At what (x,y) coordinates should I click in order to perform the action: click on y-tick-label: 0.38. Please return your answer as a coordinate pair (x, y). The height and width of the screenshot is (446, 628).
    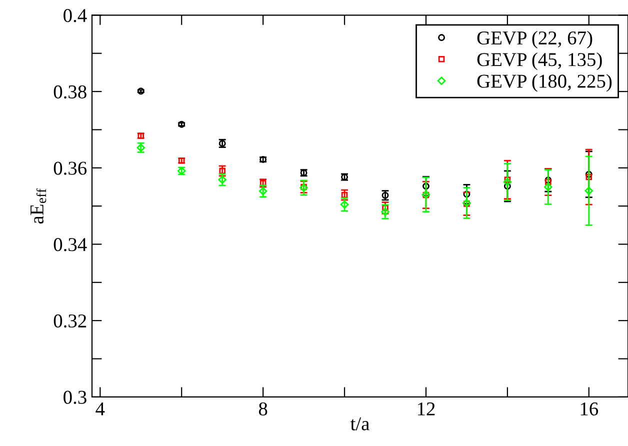
    Looking at the image, I should click on (70, 92).